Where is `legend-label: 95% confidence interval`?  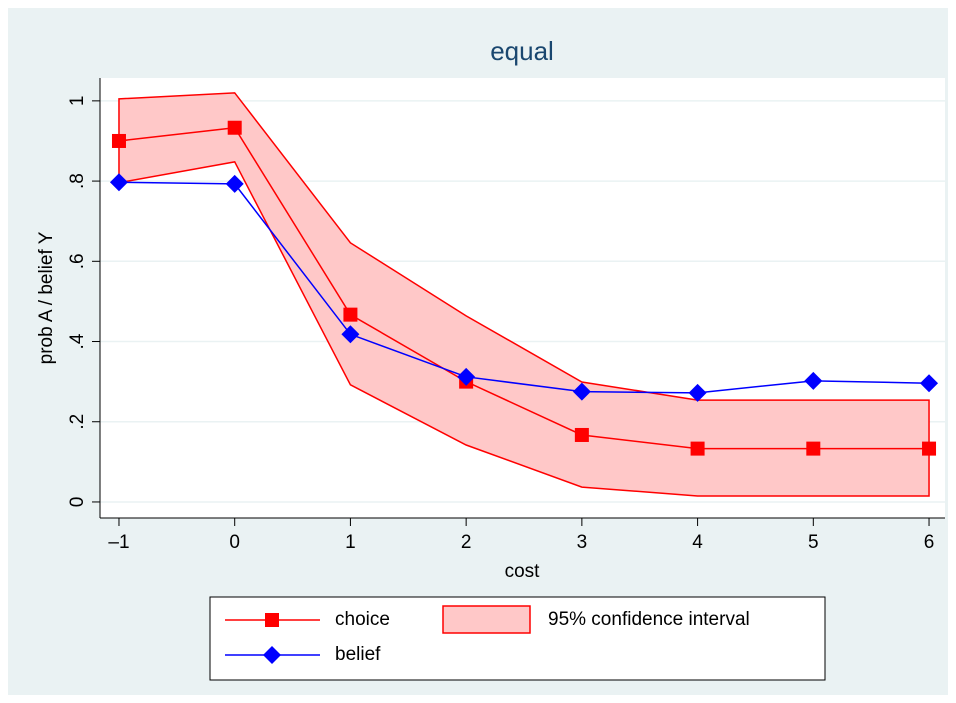 legend-label: 95% confidence interval is located at coordinates (649, 619).